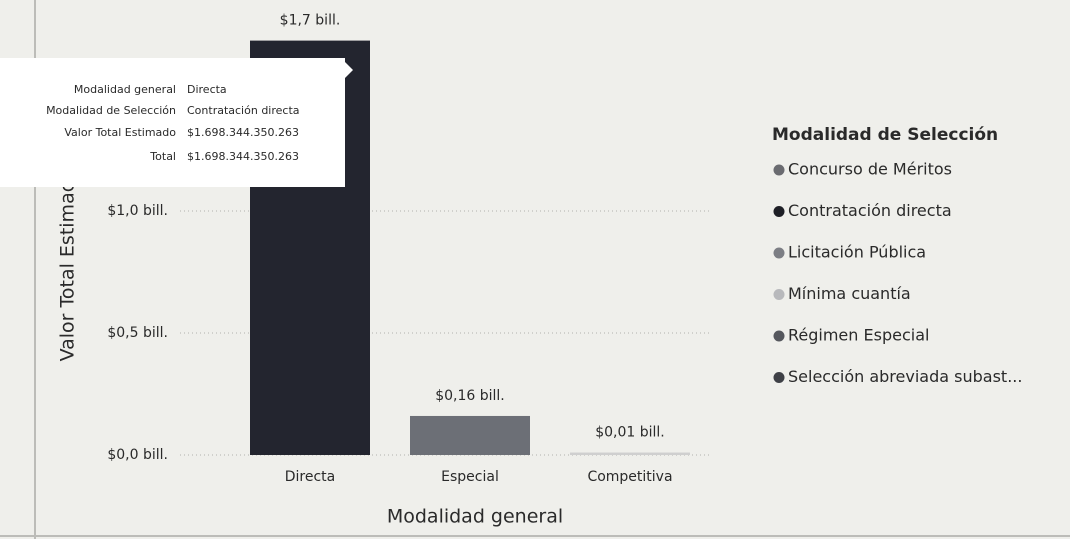 The width and height of the screenshot is (1070, 539). I want to click on data-label: $0,16 bill., so click(470, 396).